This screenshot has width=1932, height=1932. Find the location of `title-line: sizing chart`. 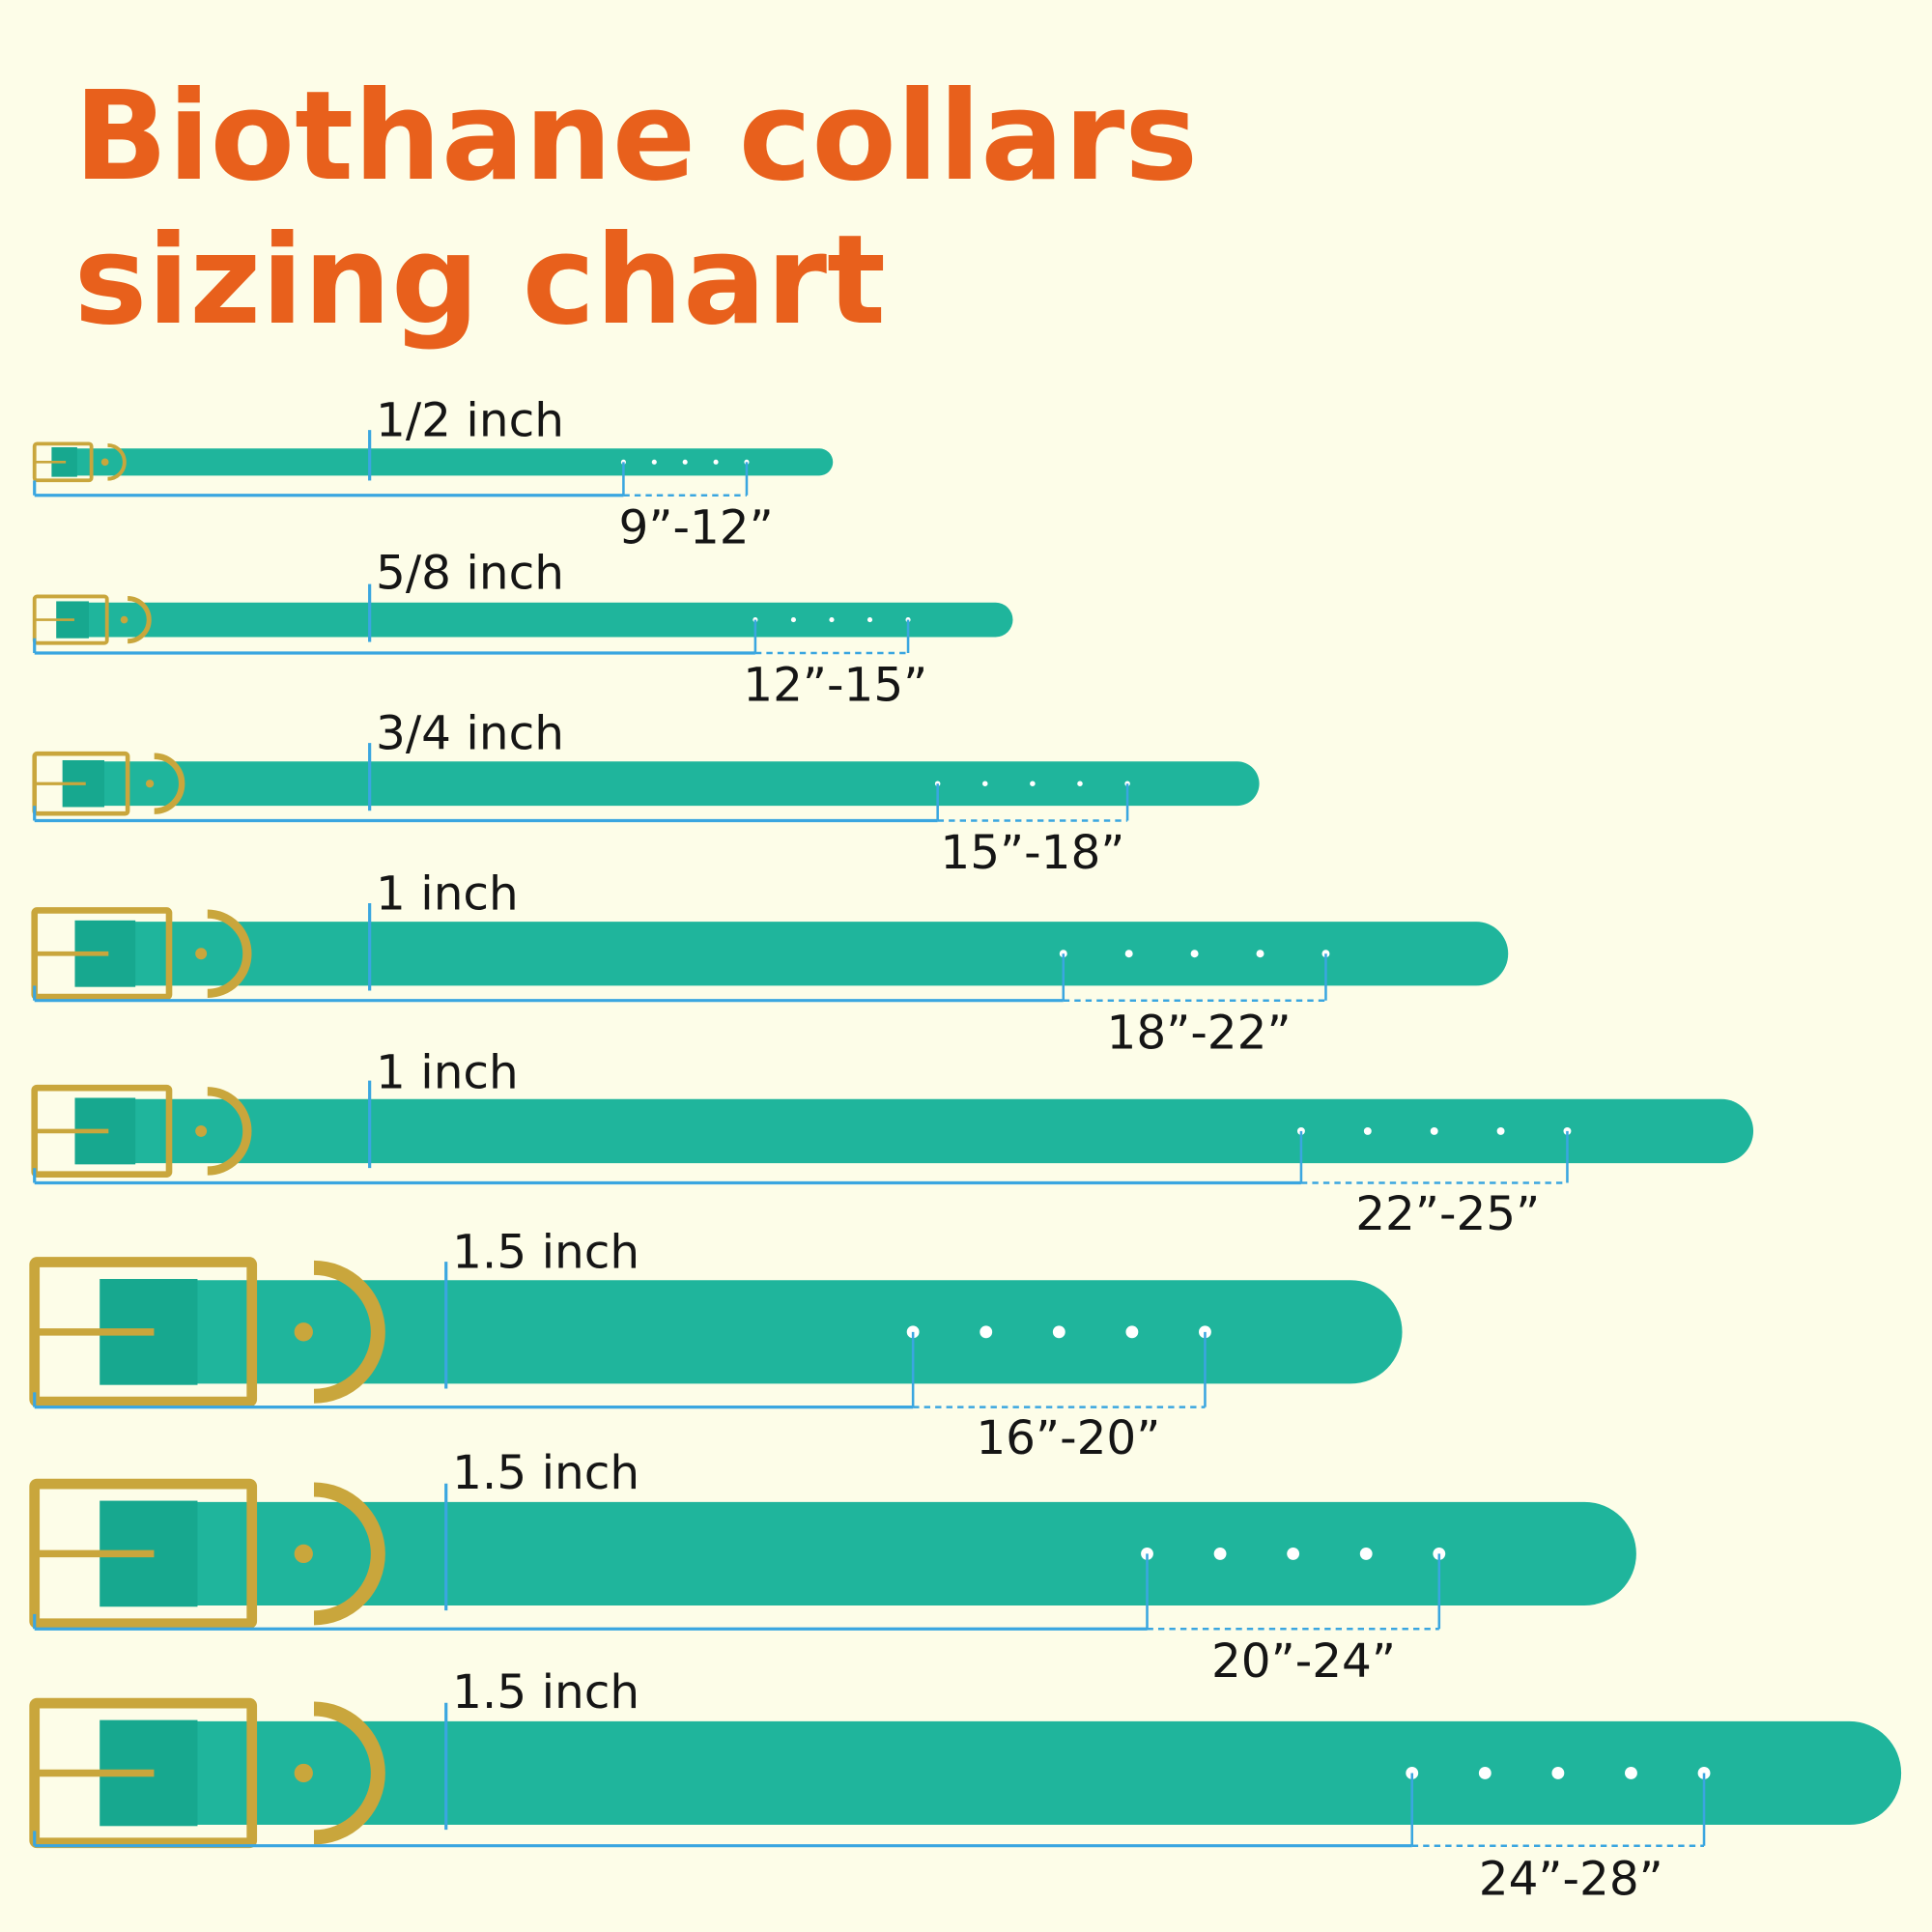

title-line: sizing chart is located at coordinates (480, 281).